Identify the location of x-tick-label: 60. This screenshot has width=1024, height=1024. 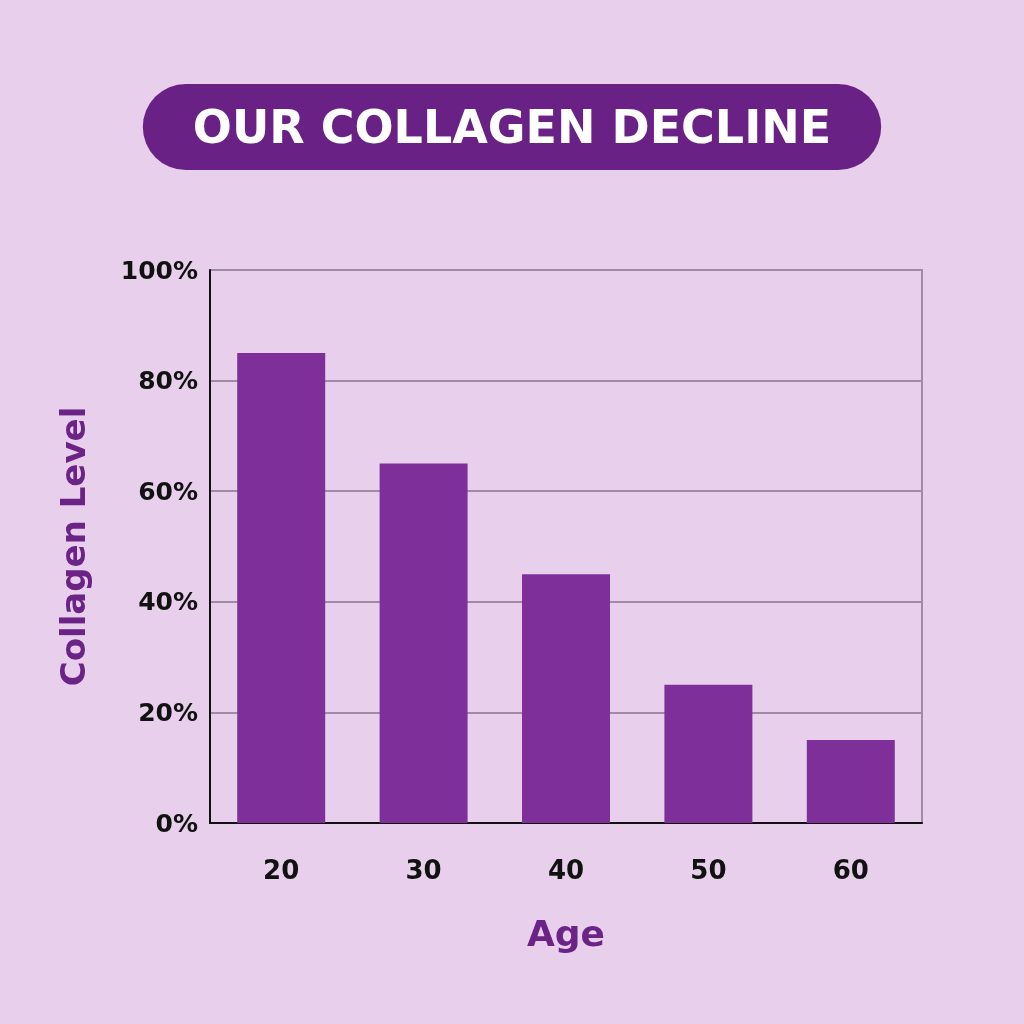
(850, 870).